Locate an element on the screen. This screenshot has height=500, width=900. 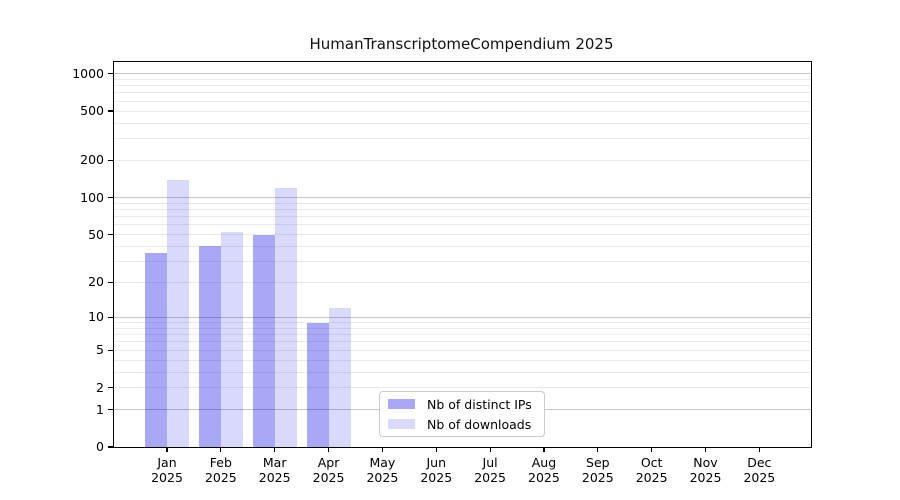
x-tick-label-month: Jan is located at coordinates (167, 462).